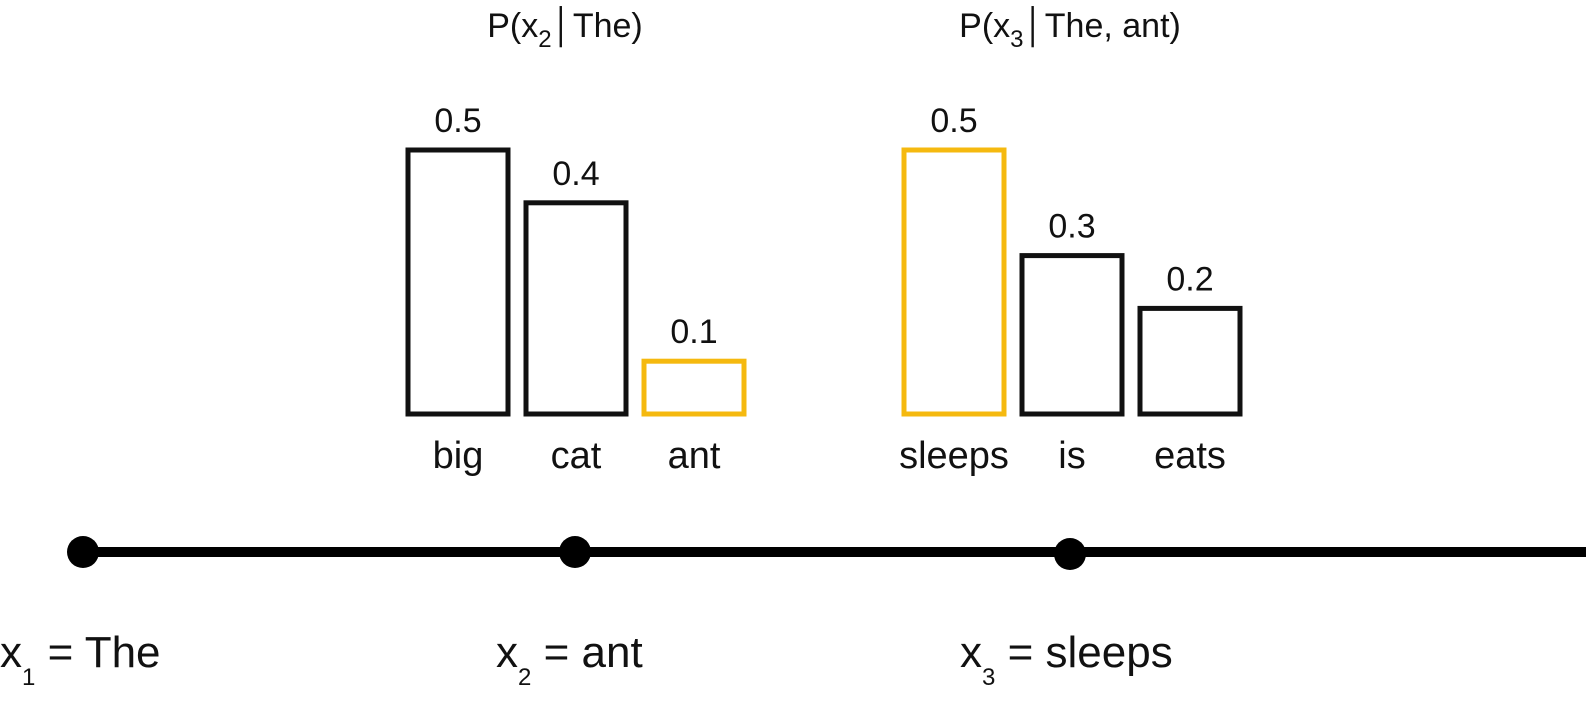 This screenshot has width=1586, height=709. What do you see at coordinates (953, 121) in the screenshot?
I see `value-label-sleeps: 0.5` at bounding box center [953, 121].